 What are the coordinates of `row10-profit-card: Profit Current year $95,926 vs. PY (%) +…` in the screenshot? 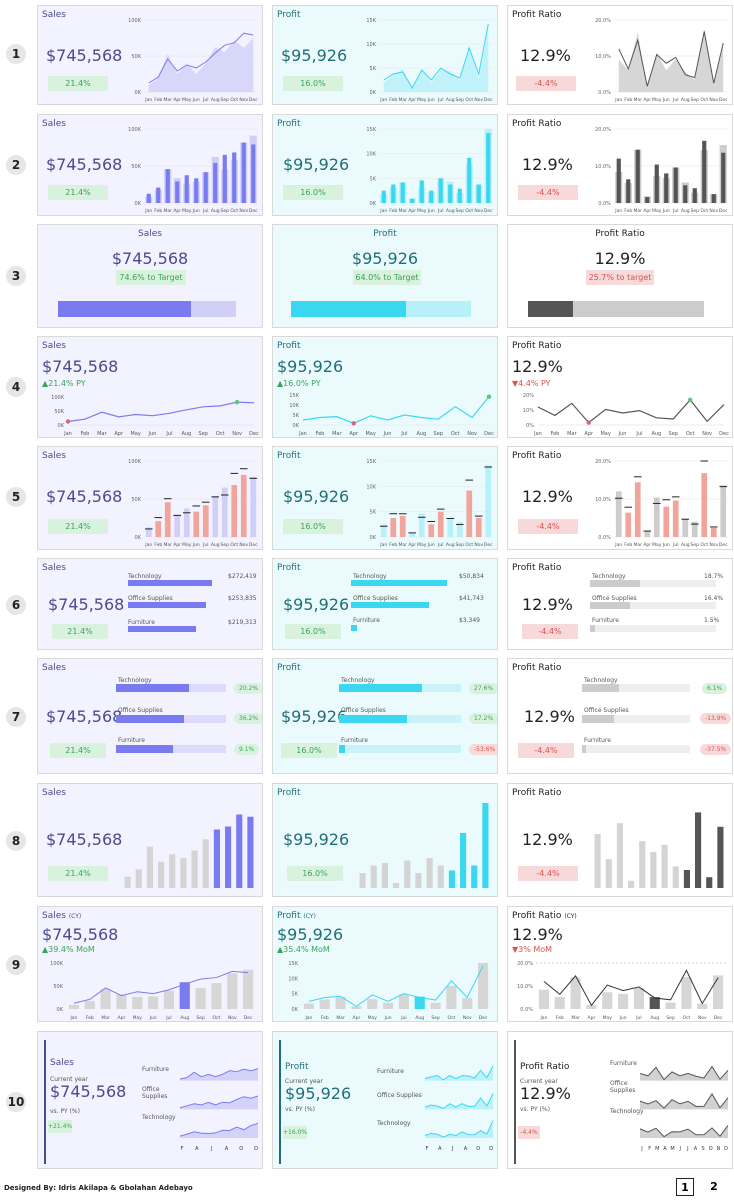 It's located at (385, 1100).